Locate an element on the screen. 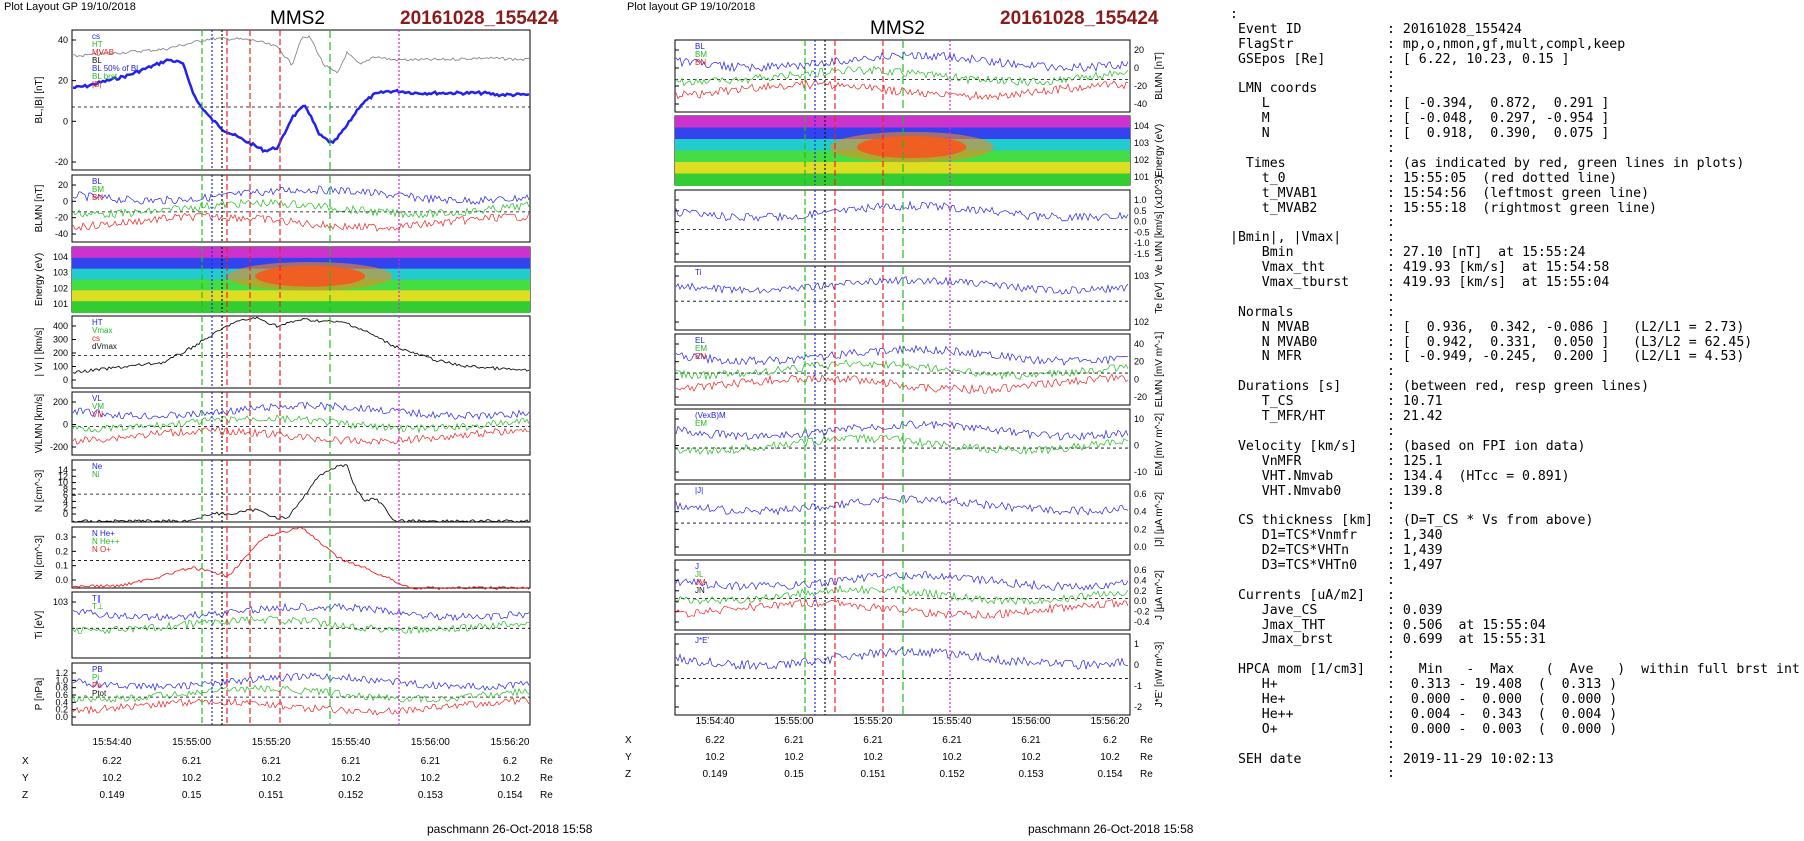  y-axis-label: J*E' [nW m^-3] is located at coordinates (1159, 675).